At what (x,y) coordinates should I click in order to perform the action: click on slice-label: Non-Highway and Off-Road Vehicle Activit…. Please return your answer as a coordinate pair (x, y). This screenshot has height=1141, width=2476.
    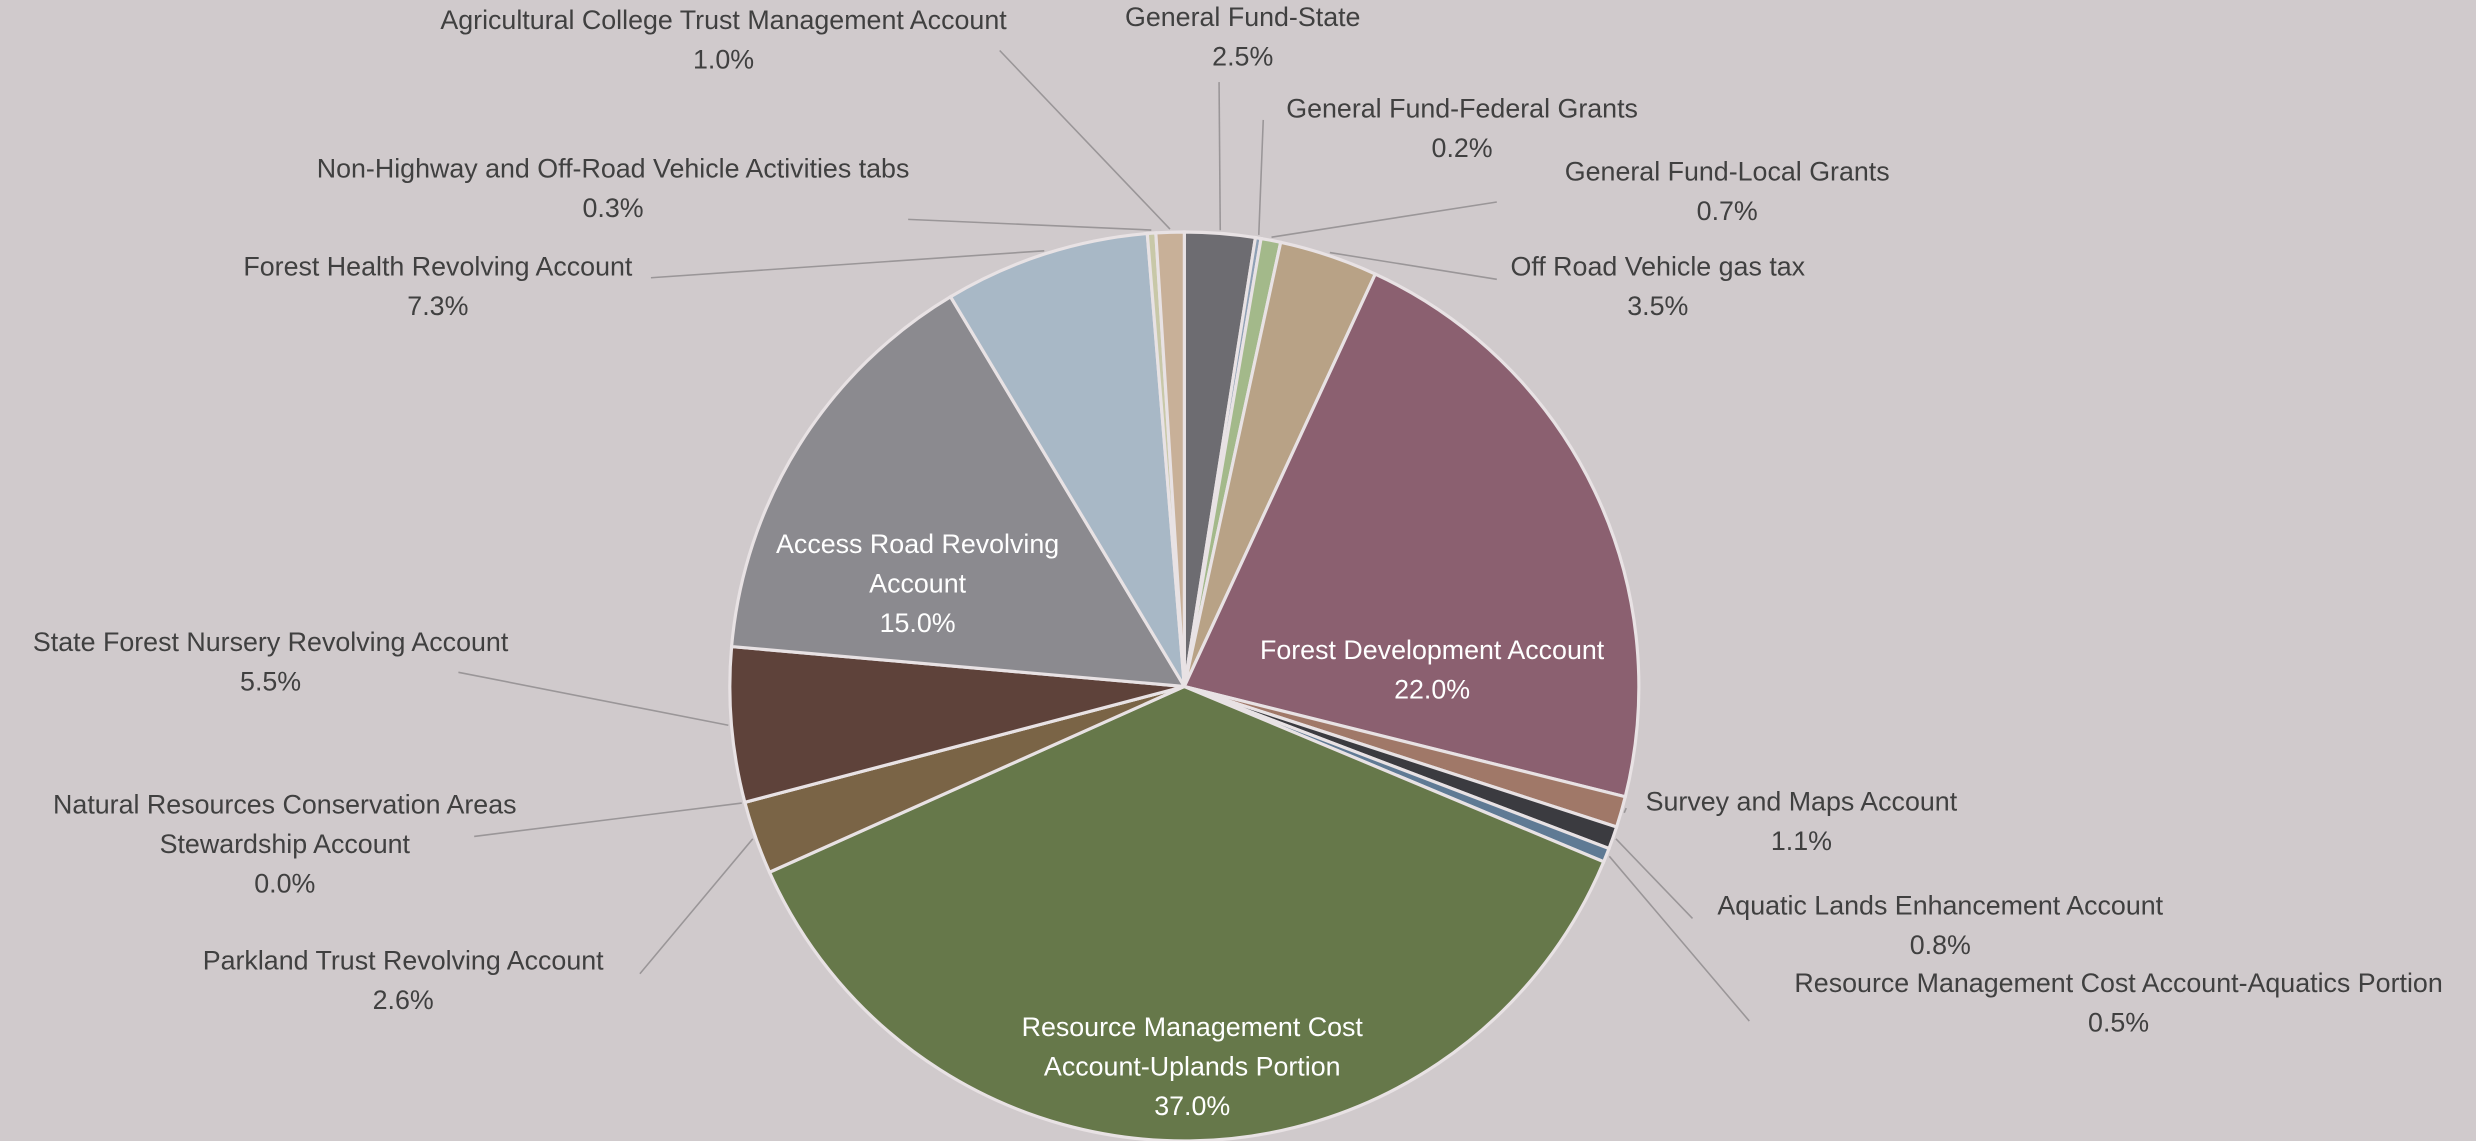
    Looking at the image, I should click on (613, 169).